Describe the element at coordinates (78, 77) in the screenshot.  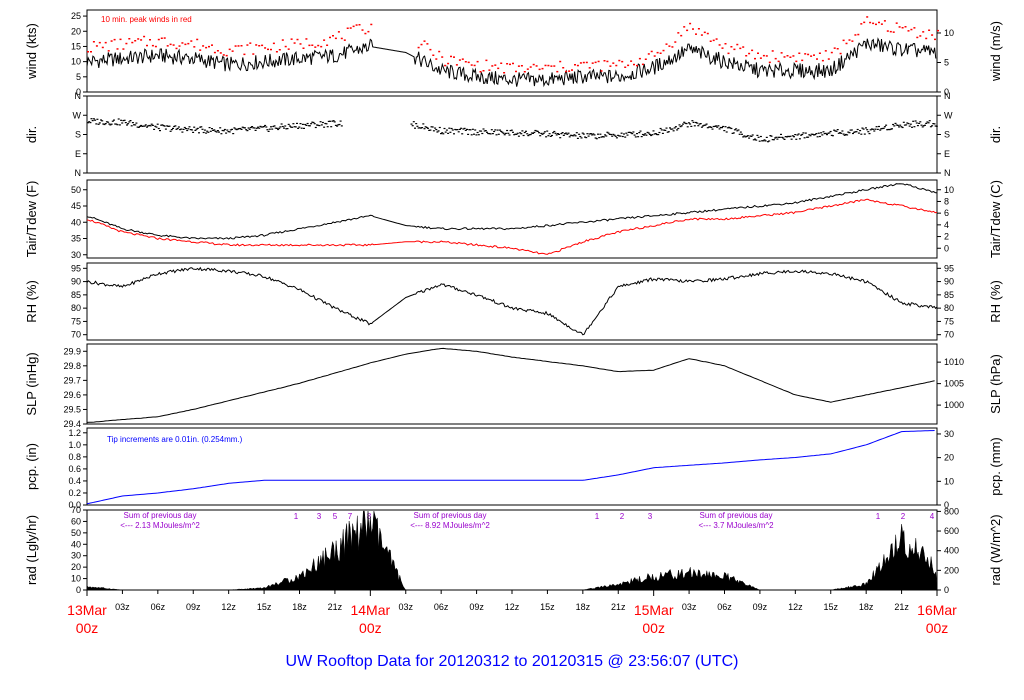
I see `ytick-left-label: 5` at that location.